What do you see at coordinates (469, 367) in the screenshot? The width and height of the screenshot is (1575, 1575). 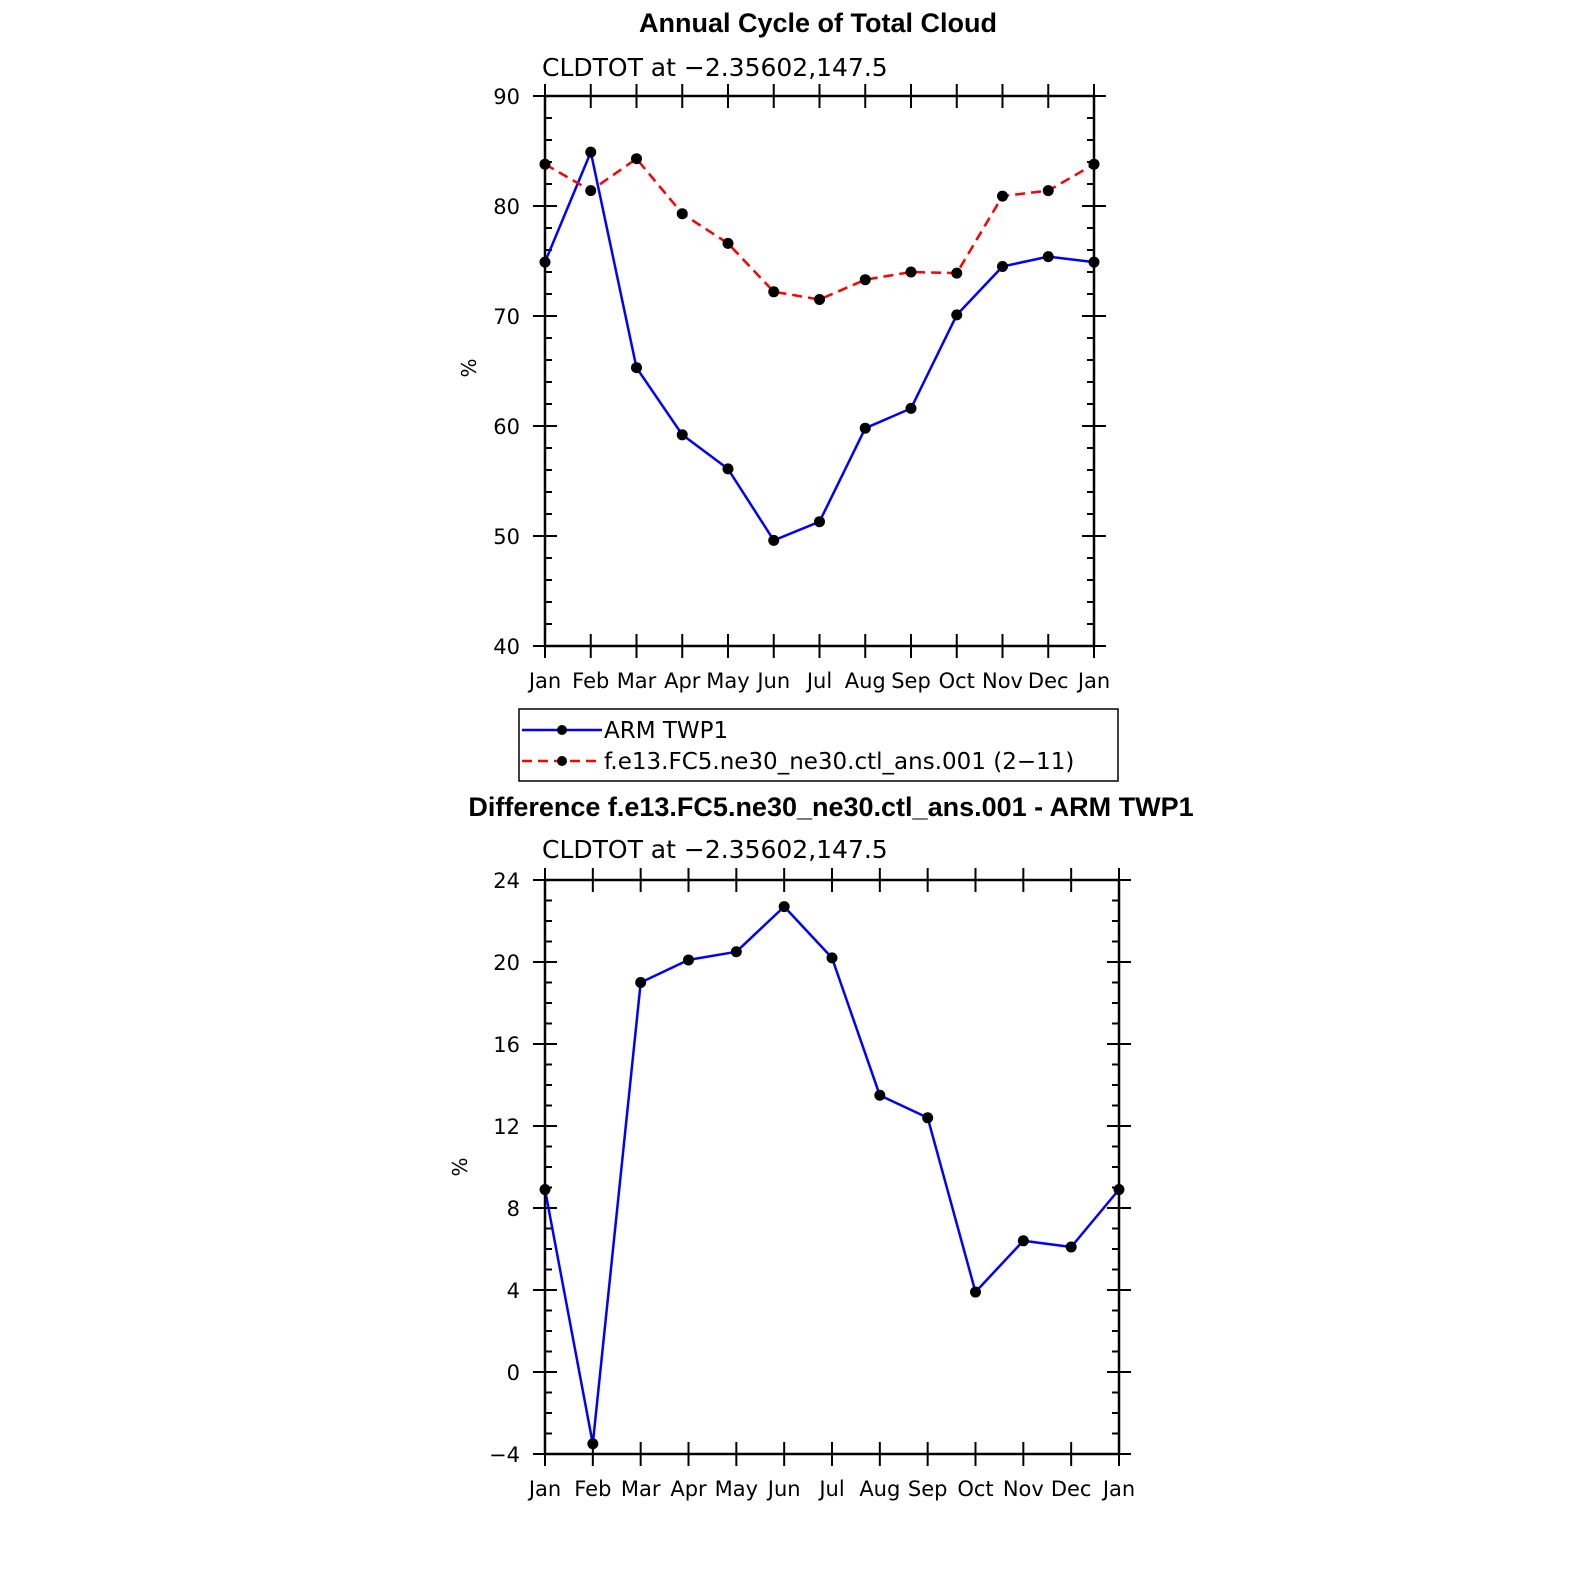 I see `y-axis-label-1: %` at bounding box center [469, 367].